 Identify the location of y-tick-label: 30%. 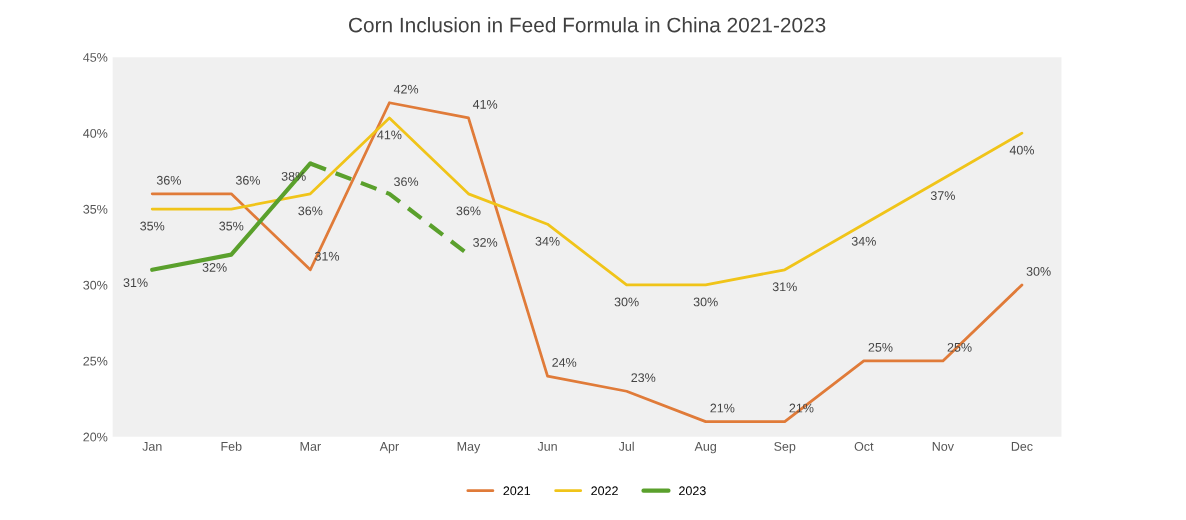
(95, 285).